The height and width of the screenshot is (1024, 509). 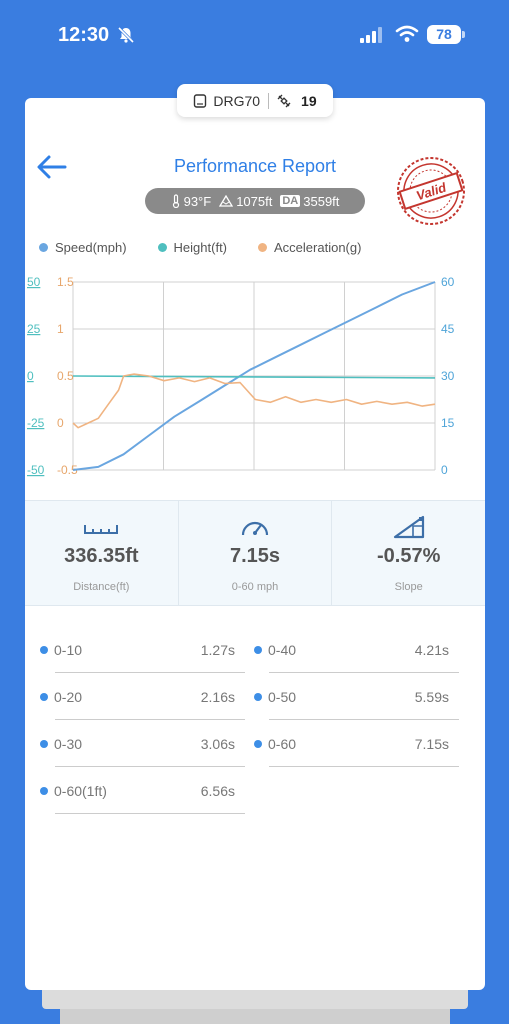 I want to click on height-axis-tick: 0, so click(x=30, y=376).